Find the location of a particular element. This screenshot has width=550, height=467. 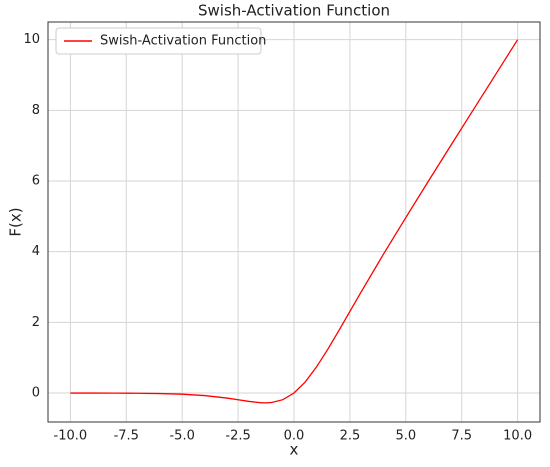

x-tick-label: 7.5 is located at coordinates (461, 436).